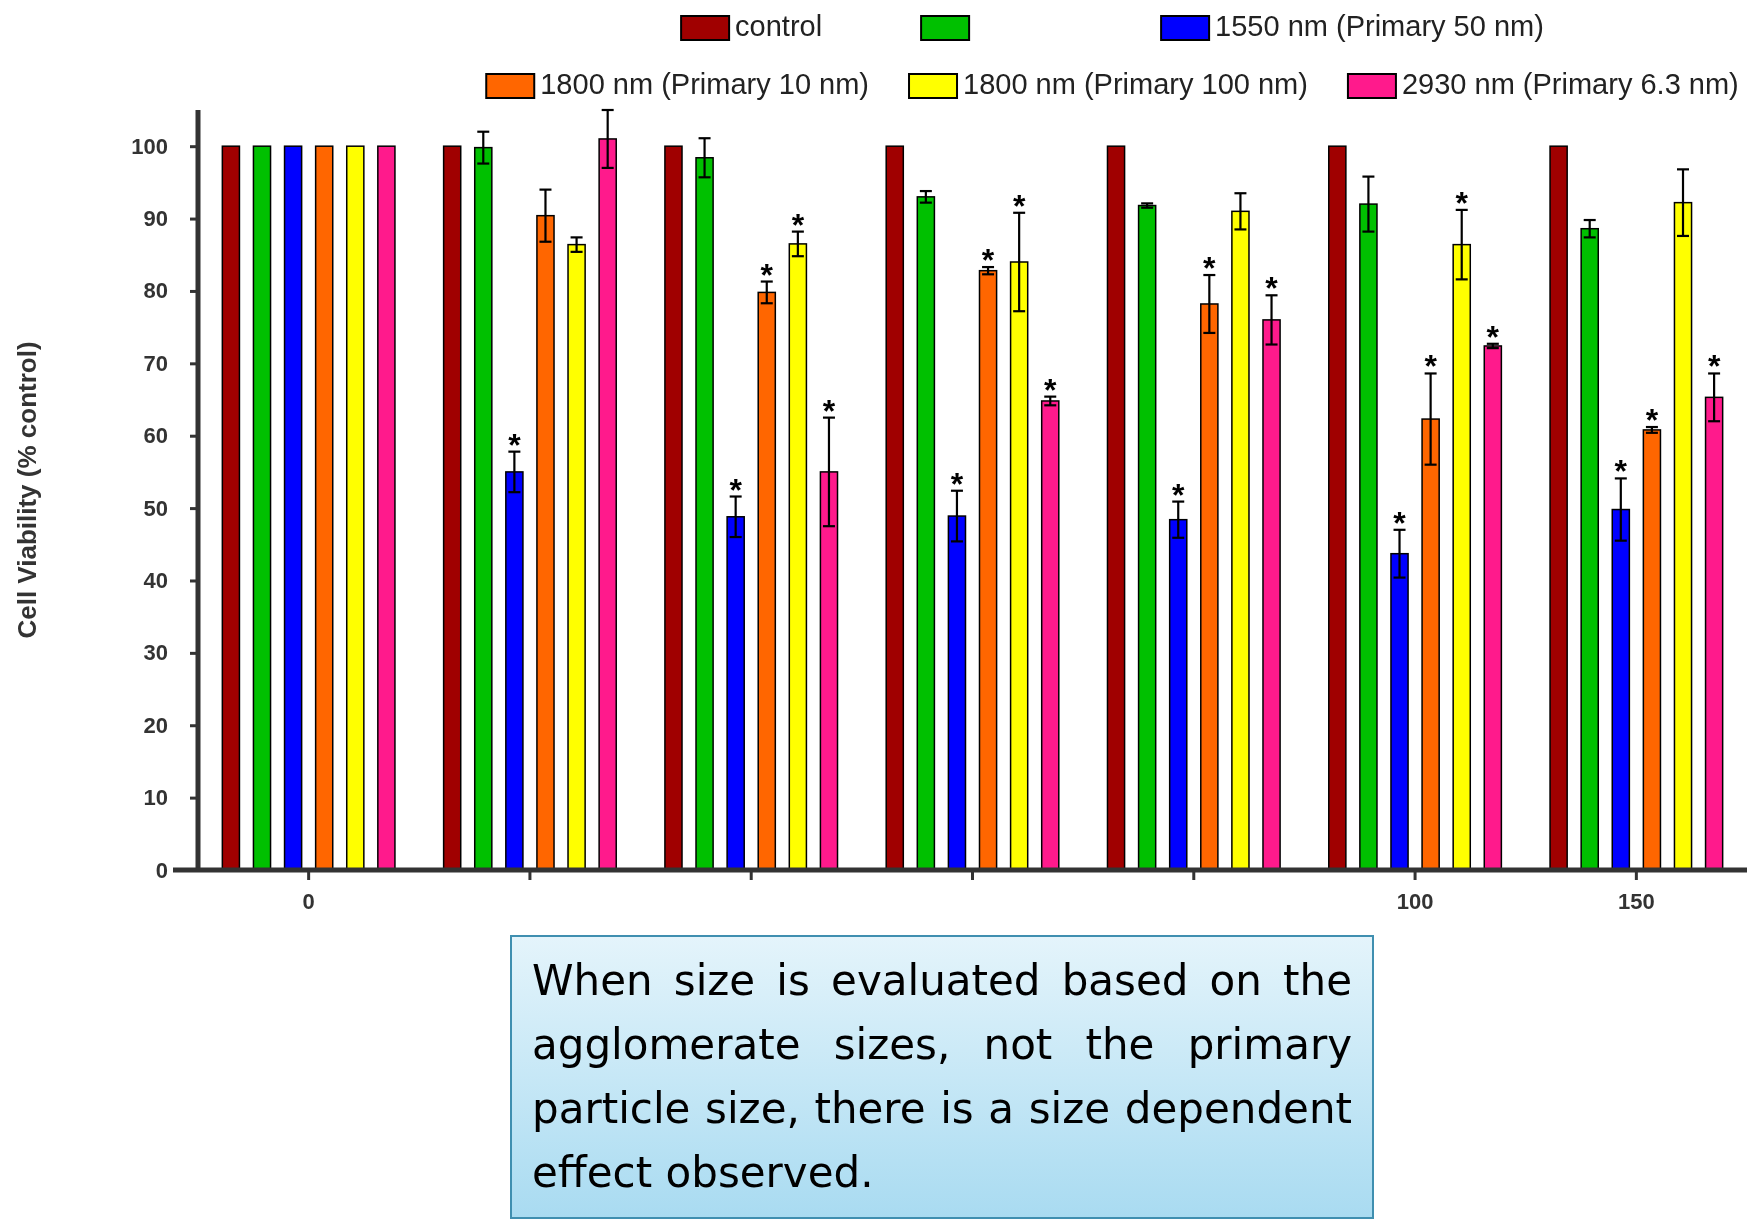 Image resolution: width=1747 pixels, height=1222 pixels. What do you see at coordinates (705, 84) in the screenshot?
I see `legend-label: 1800 nm (Primary 10 nm)` at bounding box center [705, 84].